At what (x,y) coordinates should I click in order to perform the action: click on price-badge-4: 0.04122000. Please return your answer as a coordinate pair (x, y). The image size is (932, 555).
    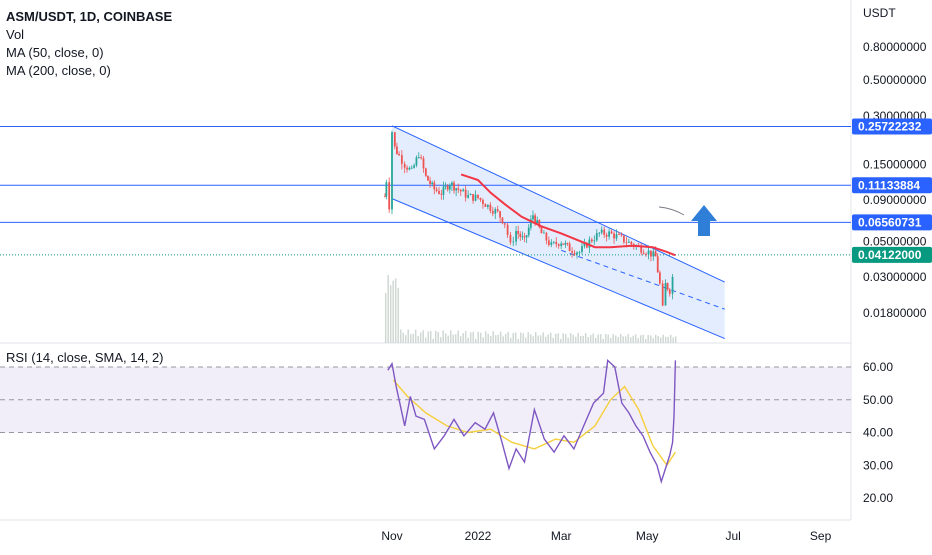
    Looking at the image, I should click on (892, 254).